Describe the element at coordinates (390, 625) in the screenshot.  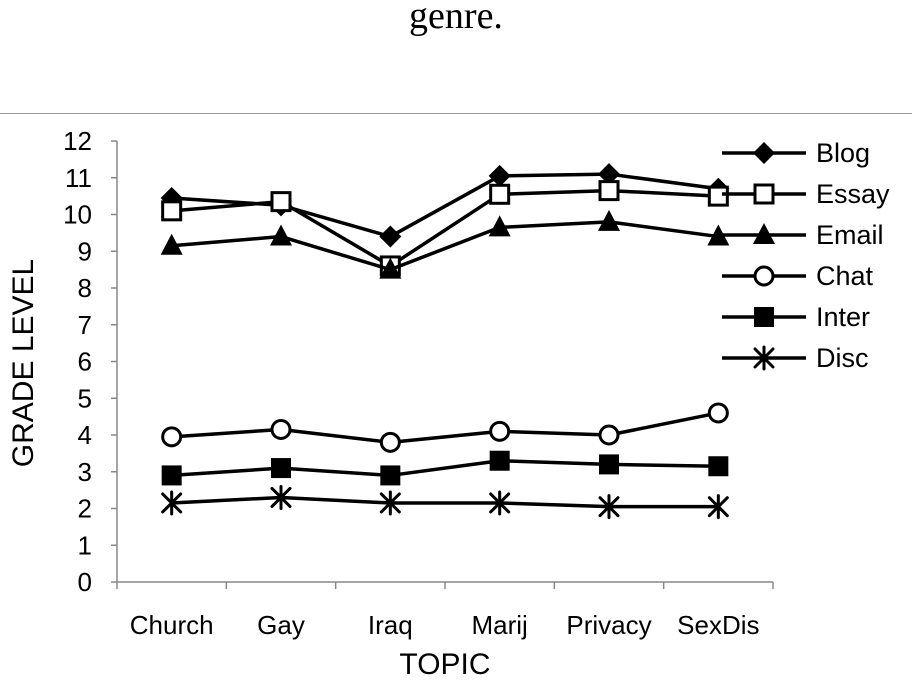
I see `x-tick-label: Iraq` at that location.